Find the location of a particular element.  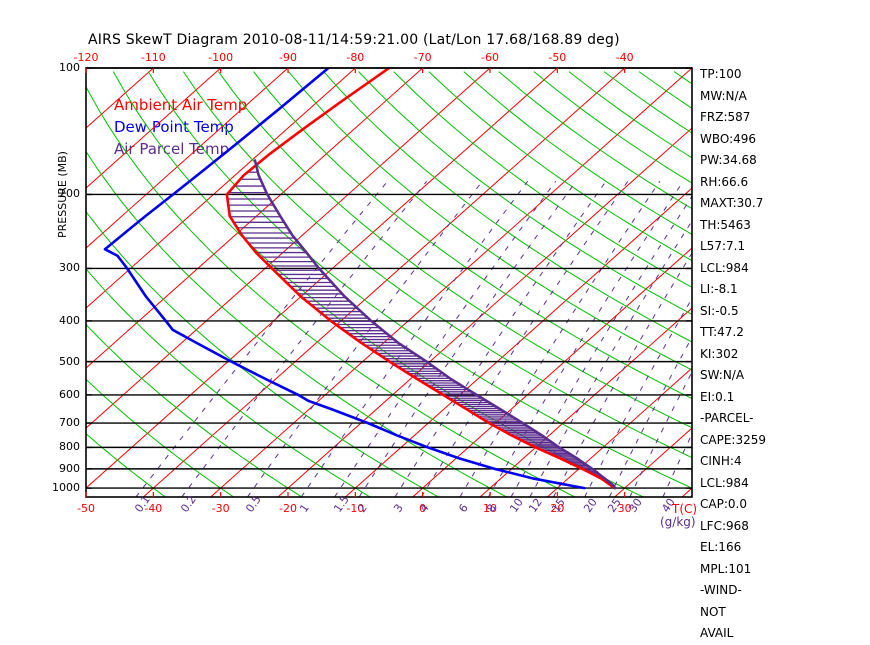

pressure-tick-label: 300 is located at coordinates (57, 267).